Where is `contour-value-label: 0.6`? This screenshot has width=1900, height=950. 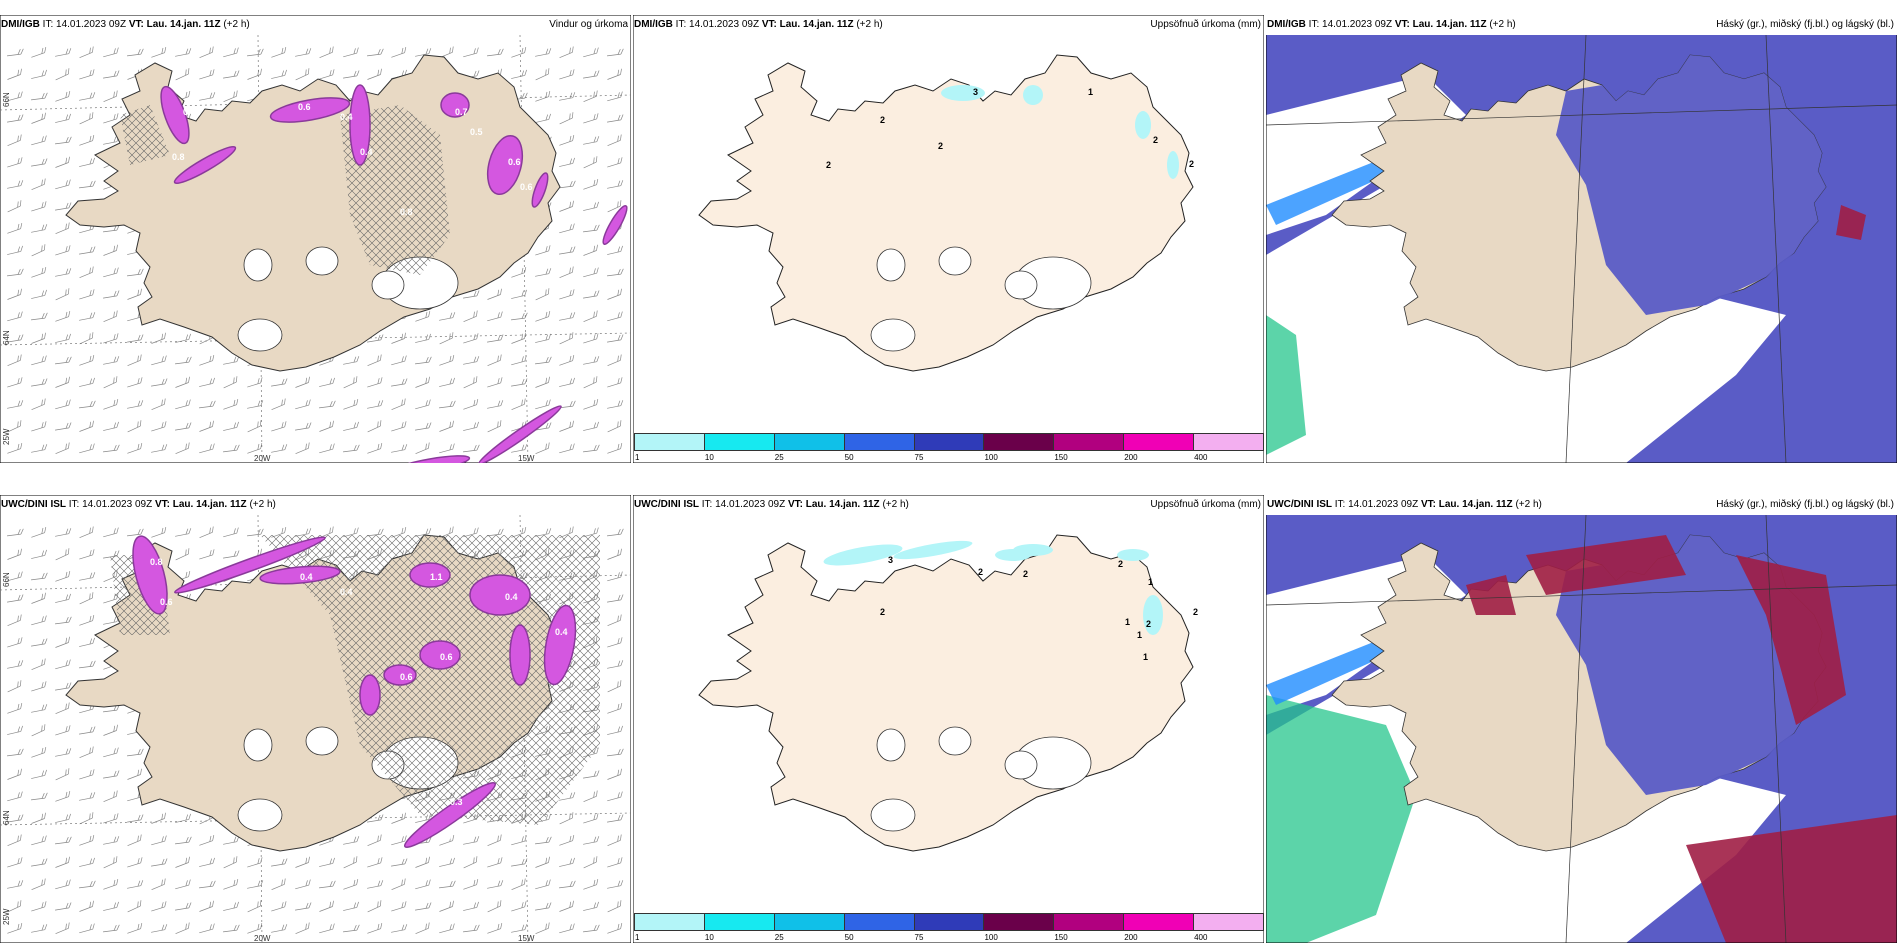 contour-value-label: 0.6 is located at coordinates (526, 187).